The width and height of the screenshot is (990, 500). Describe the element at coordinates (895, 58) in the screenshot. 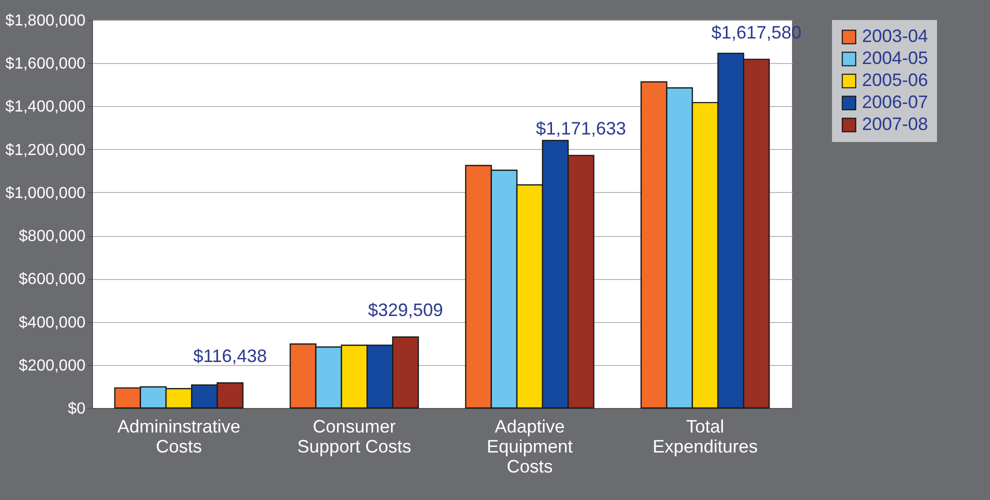

I see `legend-label: 2004-05` at that location.